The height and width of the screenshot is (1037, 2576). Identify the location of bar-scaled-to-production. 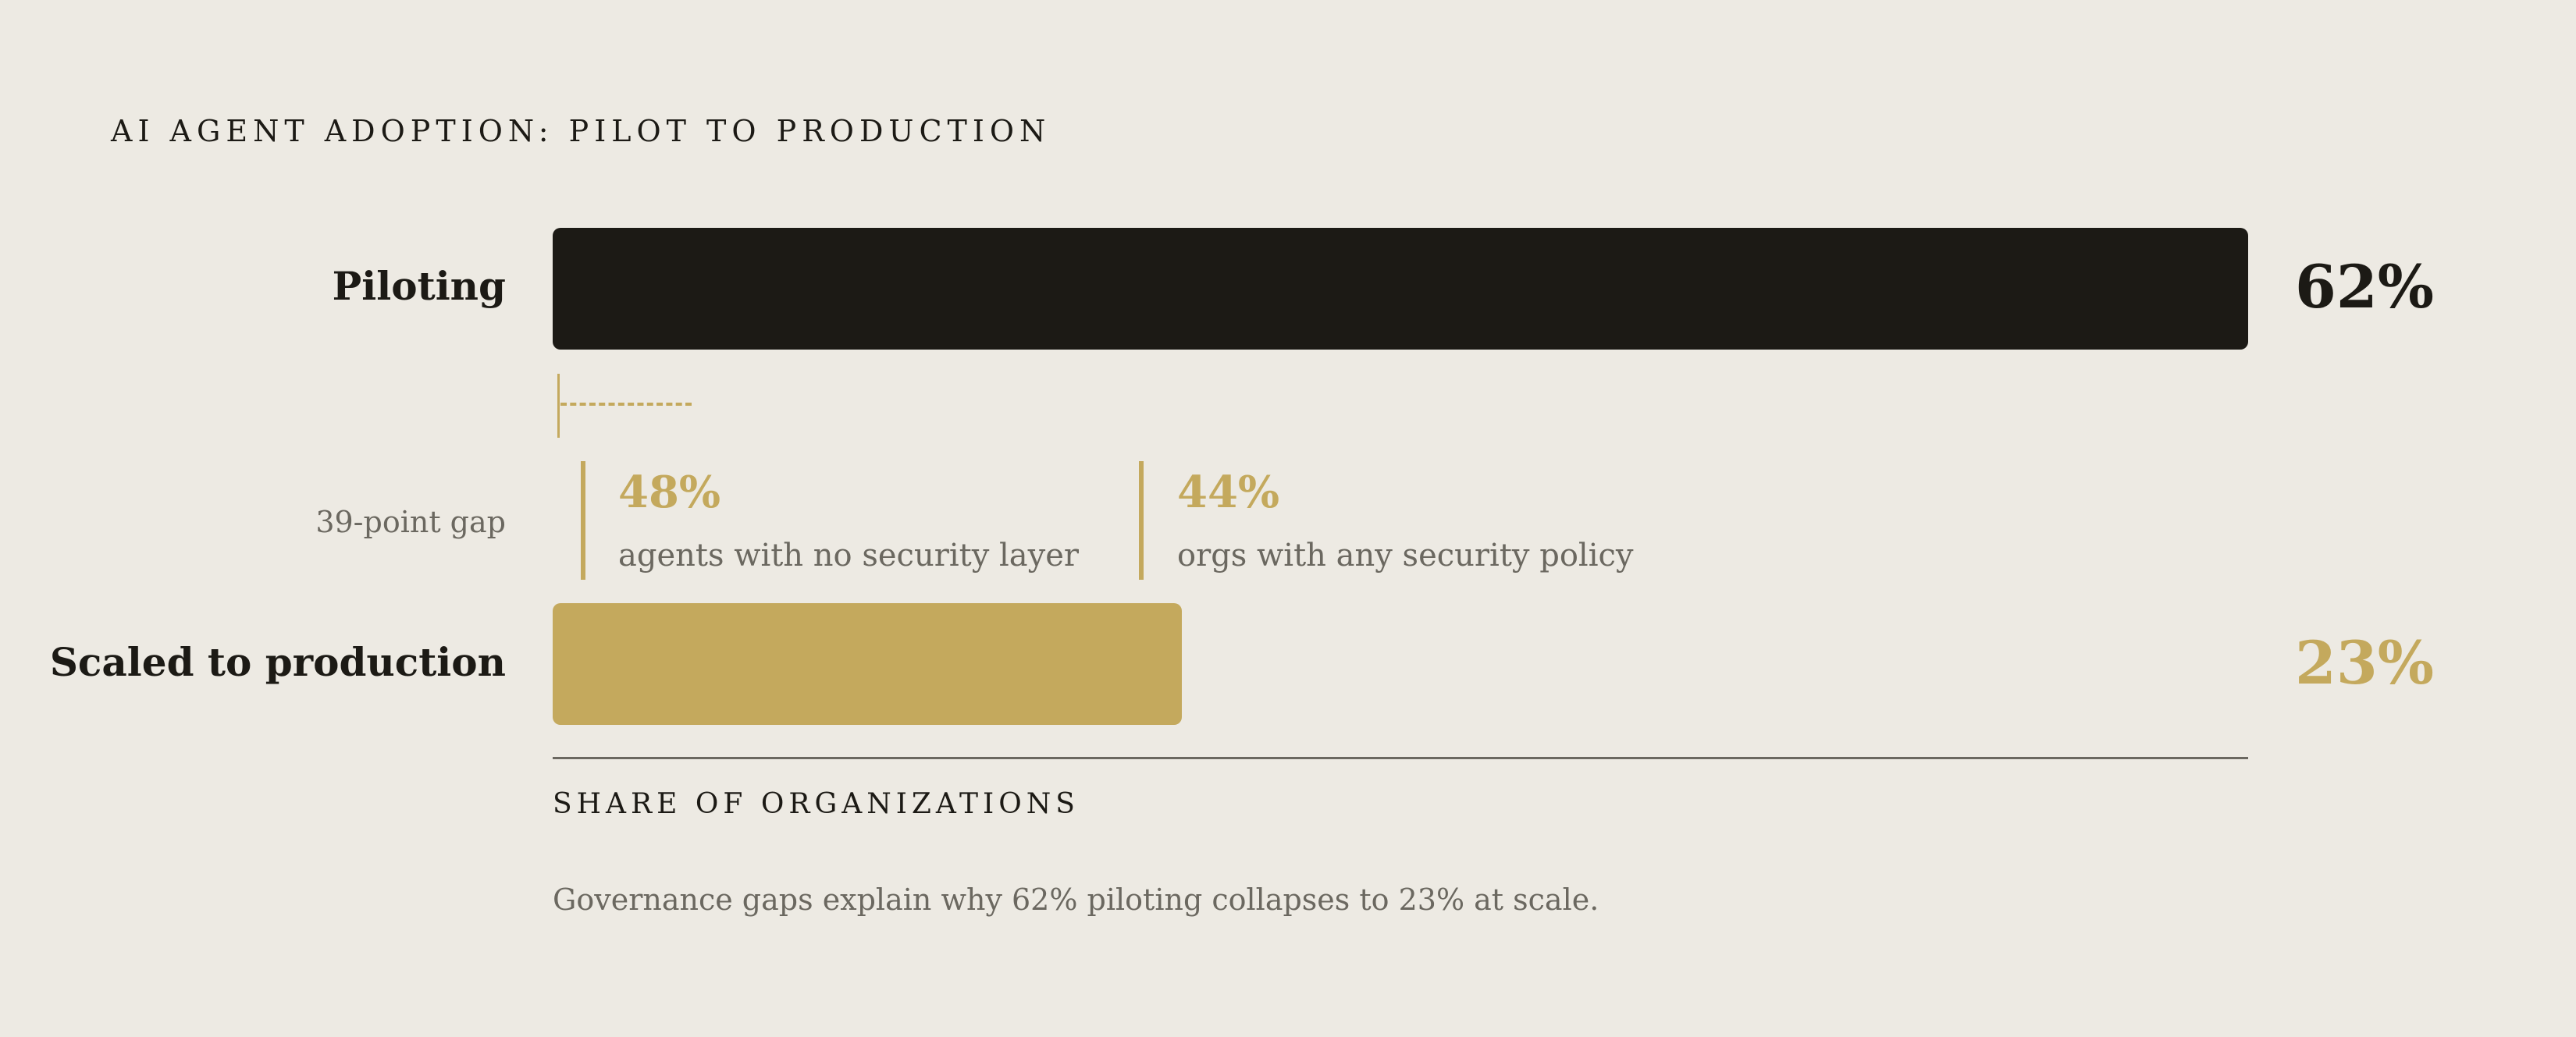
(868, 664).